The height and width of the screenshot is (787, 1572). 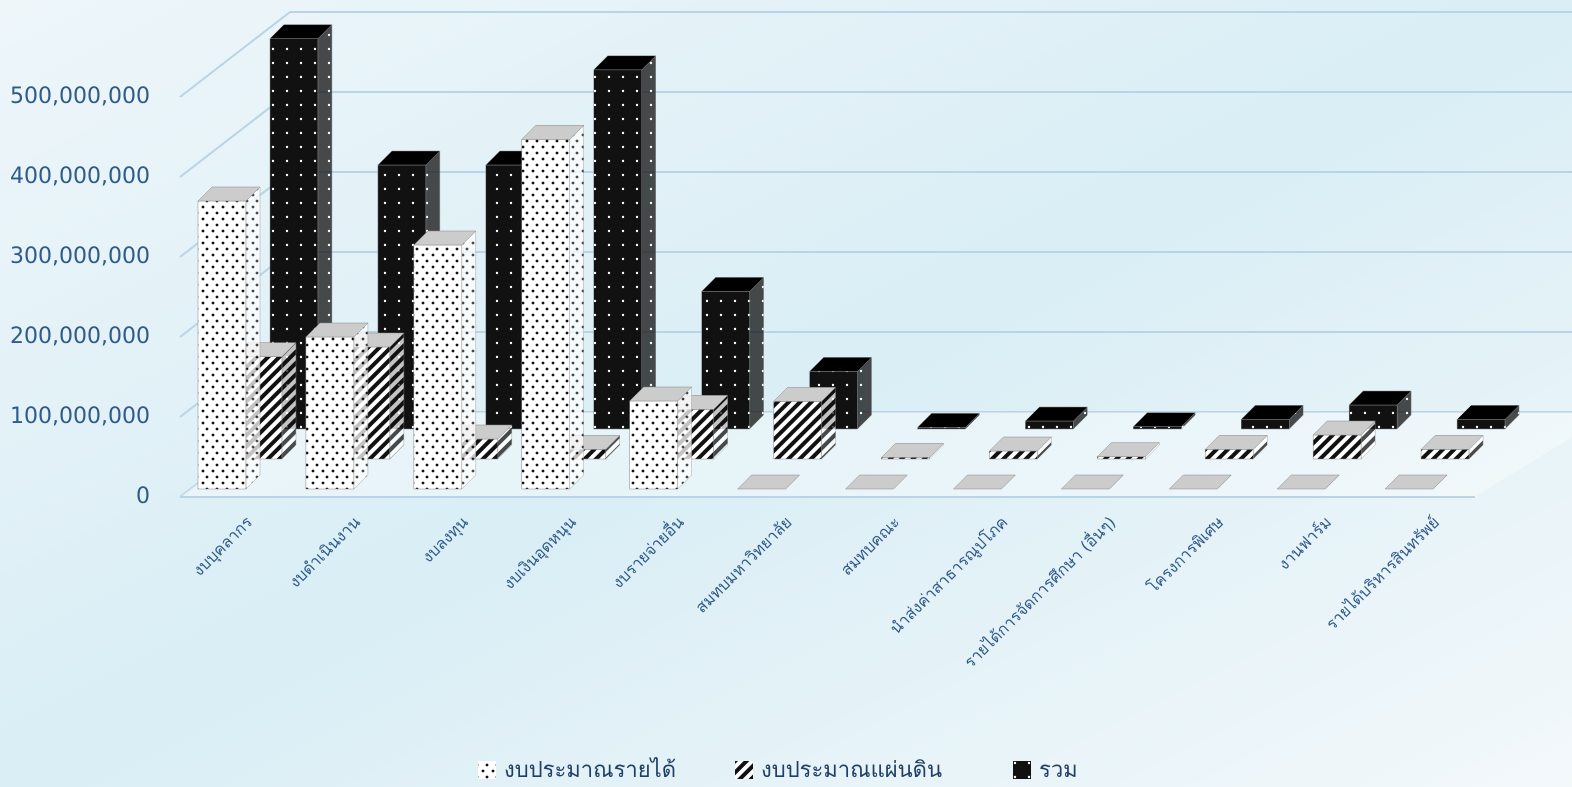 What do you see at coordinates (143, 496) in the screenshot?
I see `y-tick-label: 0` at bounding box center [143, 496].